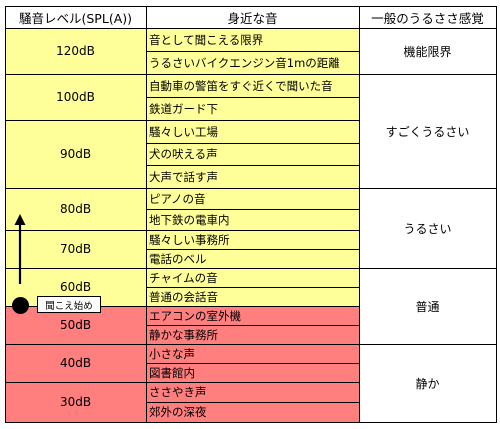 The width and height of the screenshot is (500, 429). What do you see at coordinates (251, 6) in the screenshot?
I see `table-border-top` at bounding box center [251, 6].